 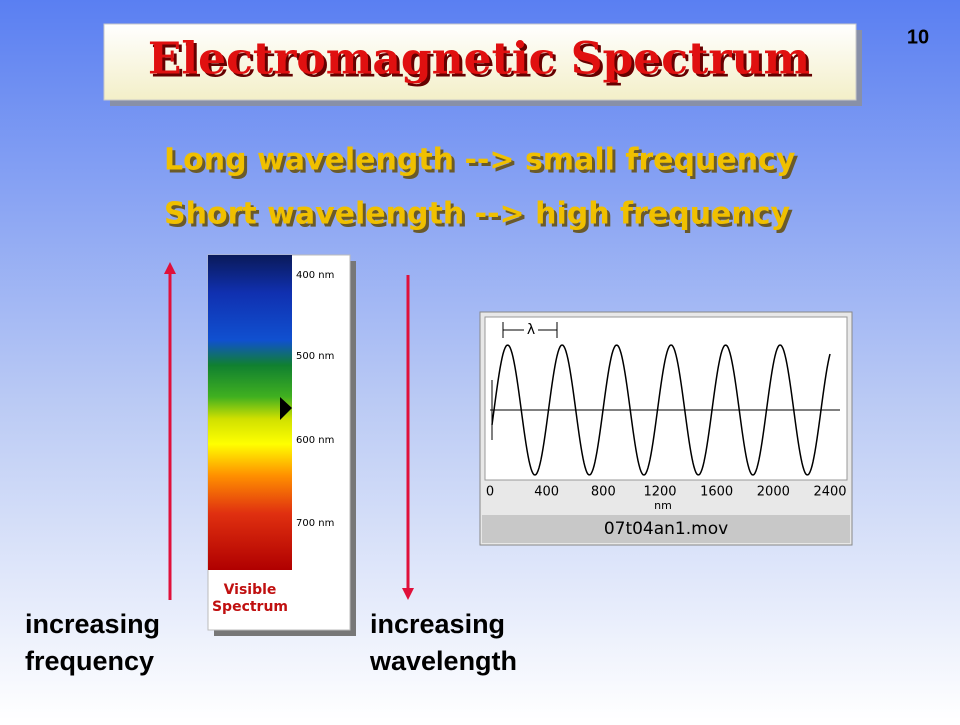 What do you see at coordinates (89, 661) in the screenshot?
I see `label: frequency` at bounding box center [89, 661].